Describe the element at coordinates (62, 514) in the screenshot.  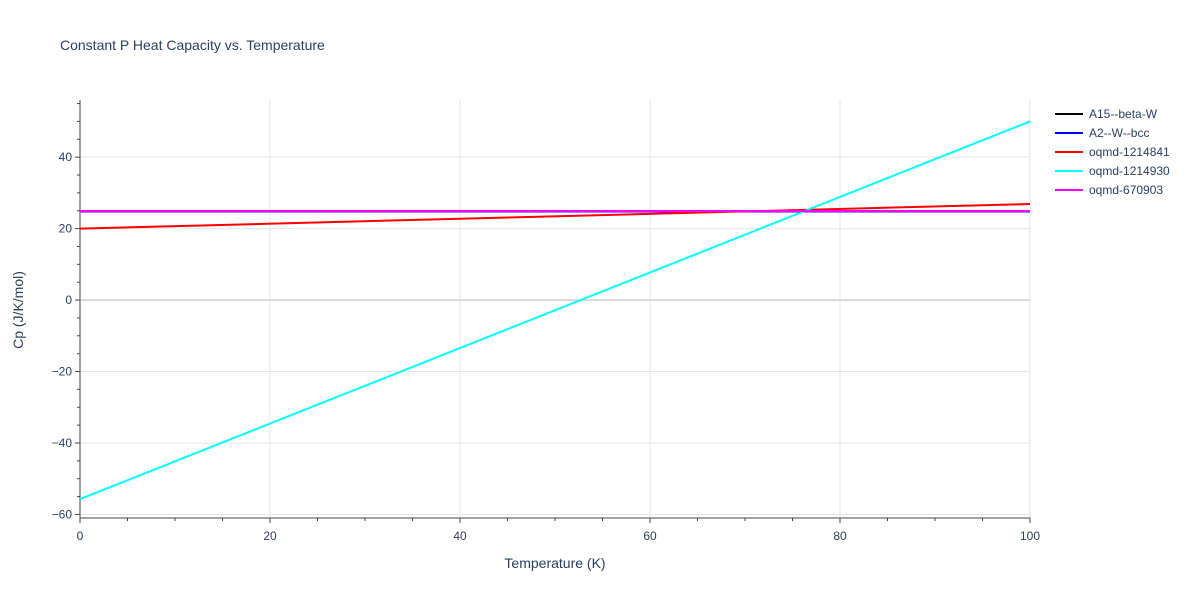
I see `y-tick-label: −60` at that location.